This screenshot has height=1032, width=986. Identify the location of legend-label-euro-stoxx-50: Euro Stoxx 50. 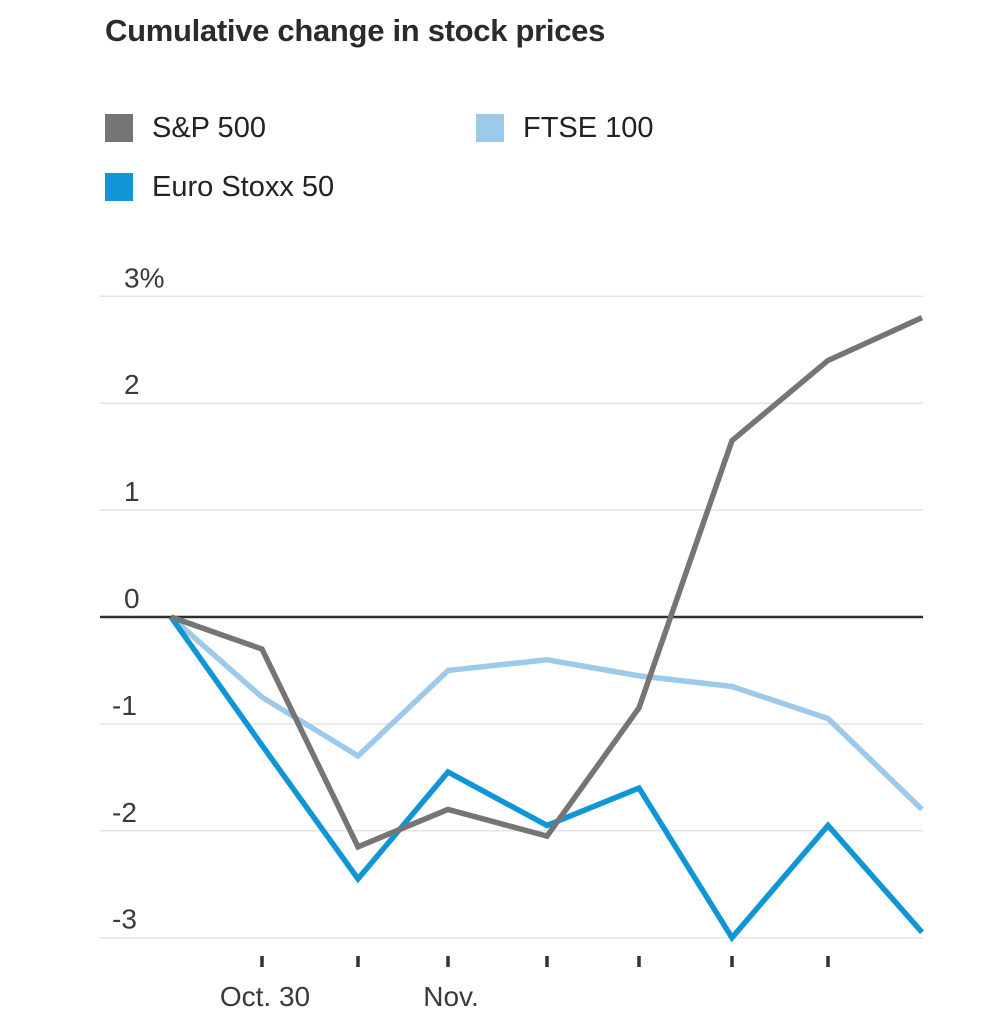
(243, 187).